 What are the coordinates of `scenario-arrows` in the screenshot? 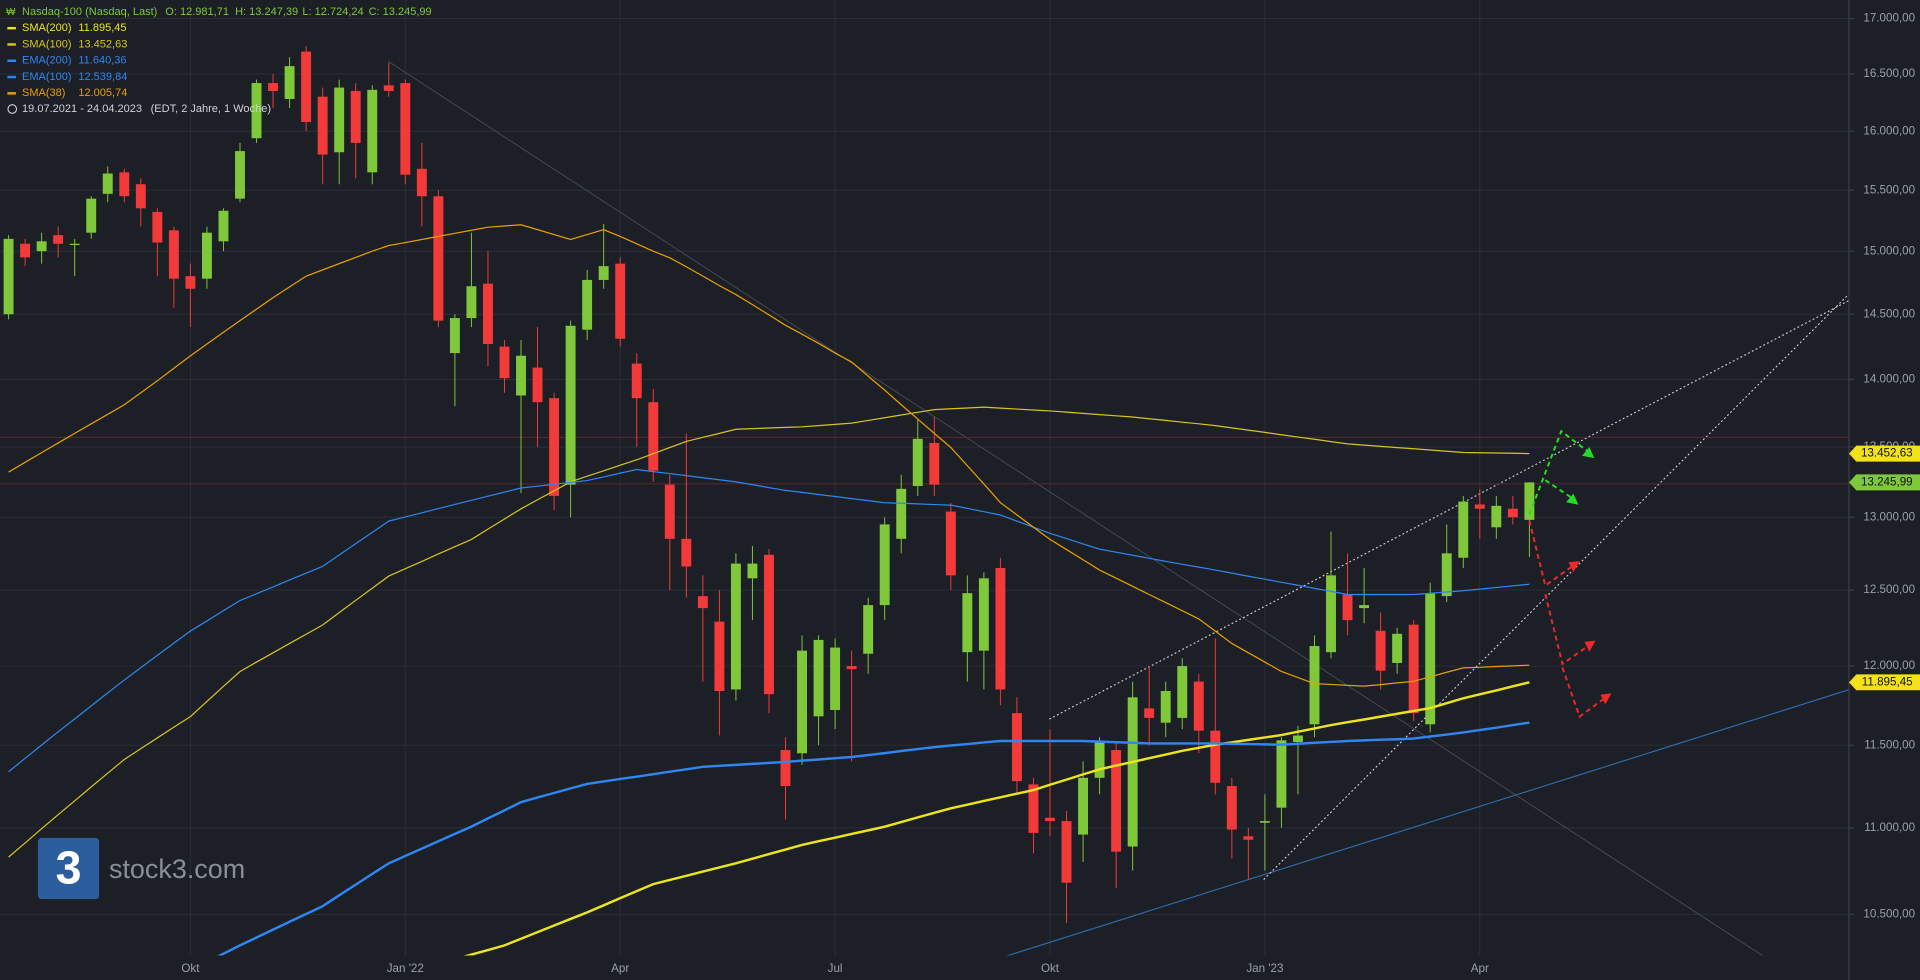 It's located at (1570, 574).